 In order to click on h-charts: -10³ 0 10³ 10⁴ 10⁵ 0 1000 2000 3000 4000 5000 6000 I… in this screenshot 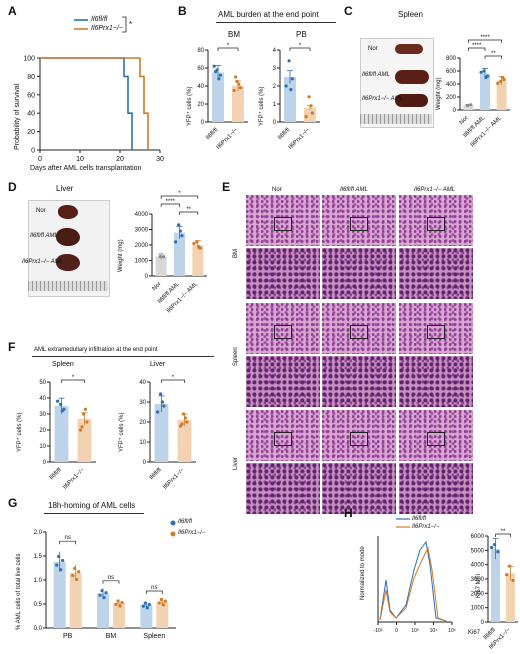, I will do `click(446, 584)`.